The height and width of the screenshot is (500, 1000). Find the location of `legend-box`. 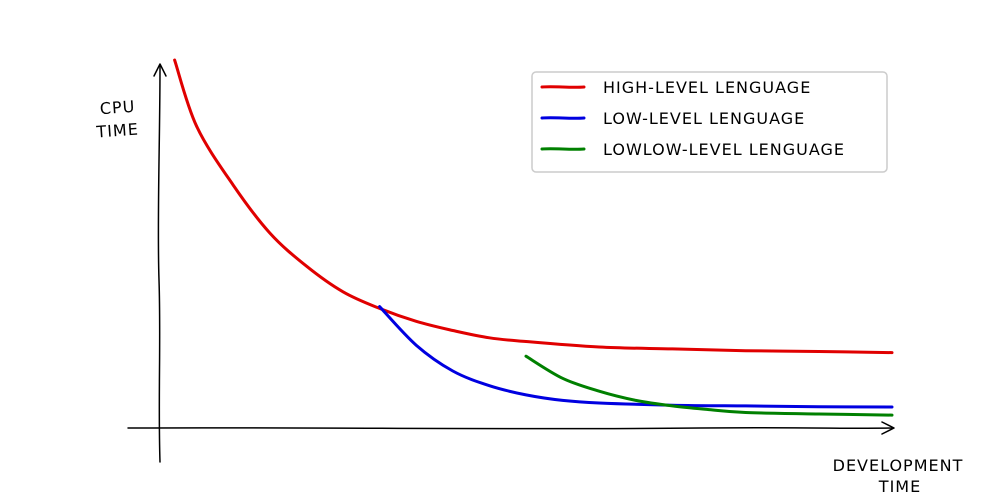

legend-box is located at coordinates (709, 122).